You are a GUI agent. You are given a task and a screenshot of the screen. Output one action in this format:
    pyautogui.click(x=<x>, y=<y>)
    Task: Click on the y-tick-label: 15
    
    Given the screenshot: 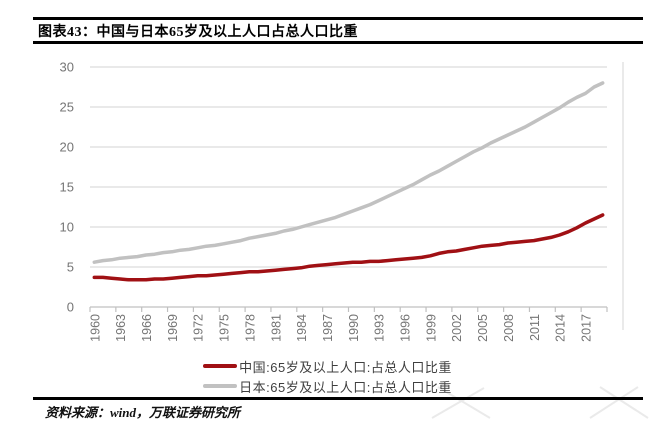 What is the action you would take?
    pyautogui.click(x=67, y=187)
    